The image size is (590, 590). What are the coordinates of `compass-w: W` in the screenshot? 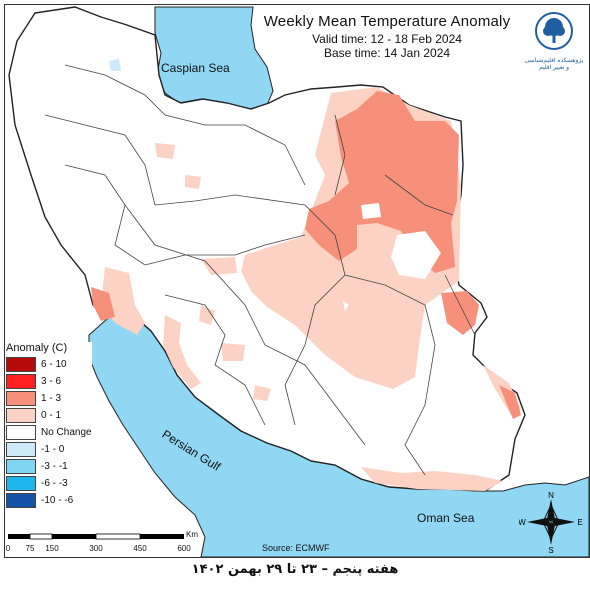 It's located at (522, 522).